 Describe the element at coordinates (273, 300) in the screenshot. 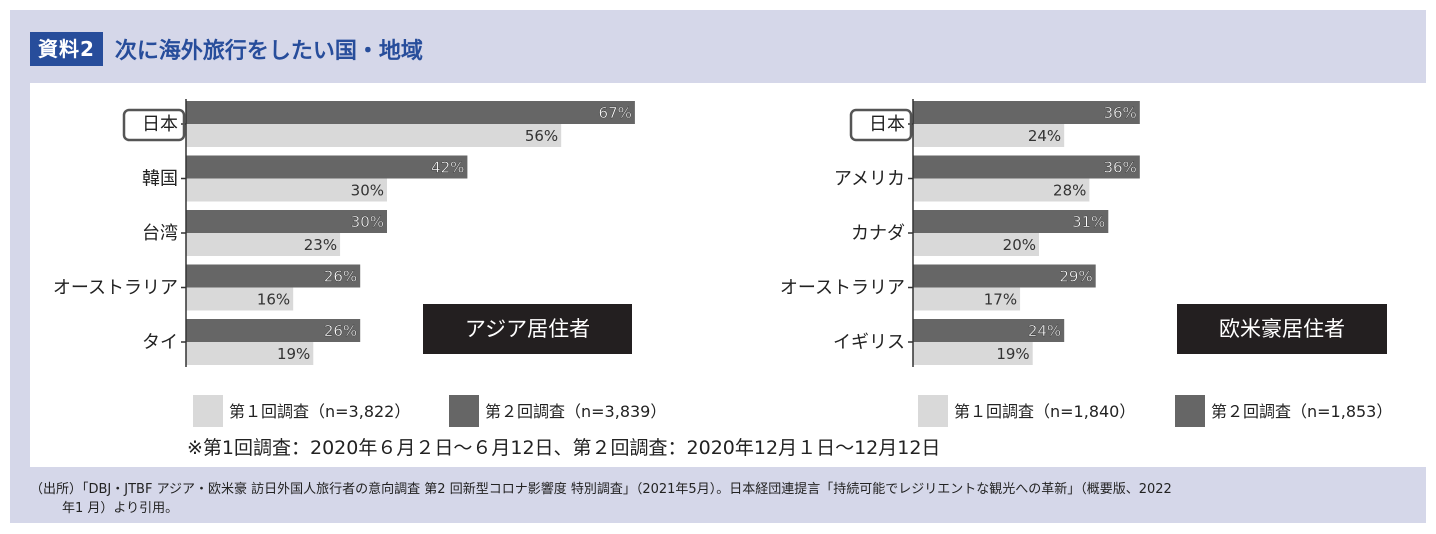

I see `data-label-series1: 16%` at that location.